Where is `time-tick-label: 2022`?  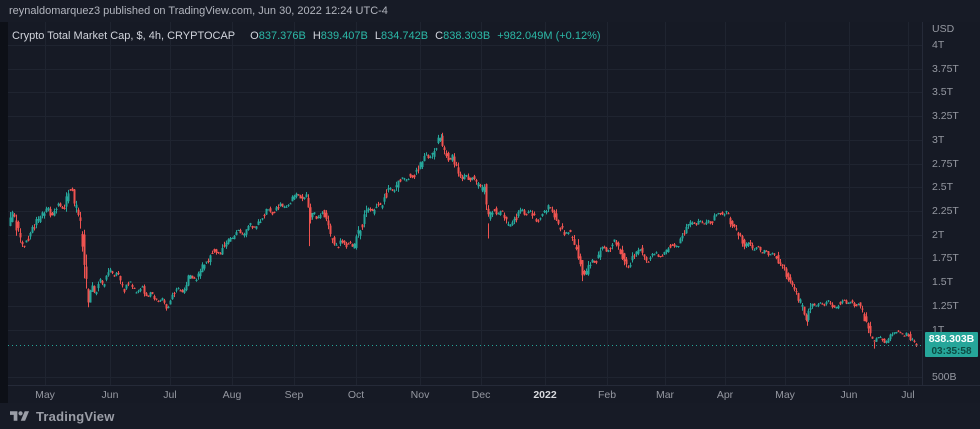 time-tick-label: 2022 is located at coordinates (545, 395).